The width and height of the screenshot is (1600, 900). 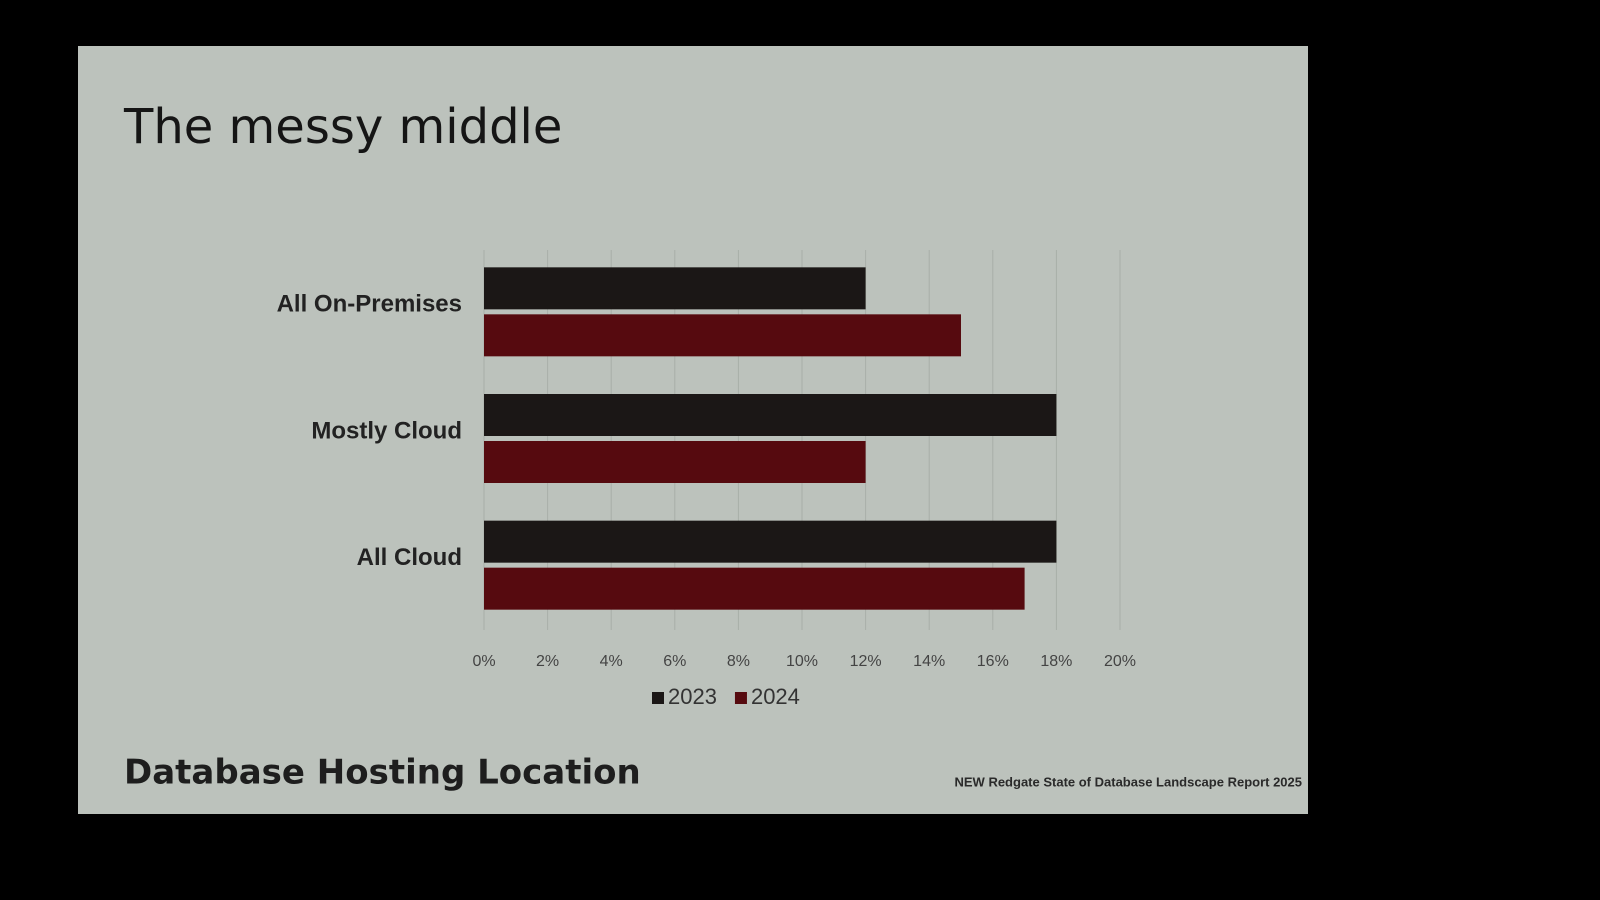 What do you see at coordinates (611, 661) in the screenshot?
I see `x-tick-label: 4%` at bounding box center [611, 661].